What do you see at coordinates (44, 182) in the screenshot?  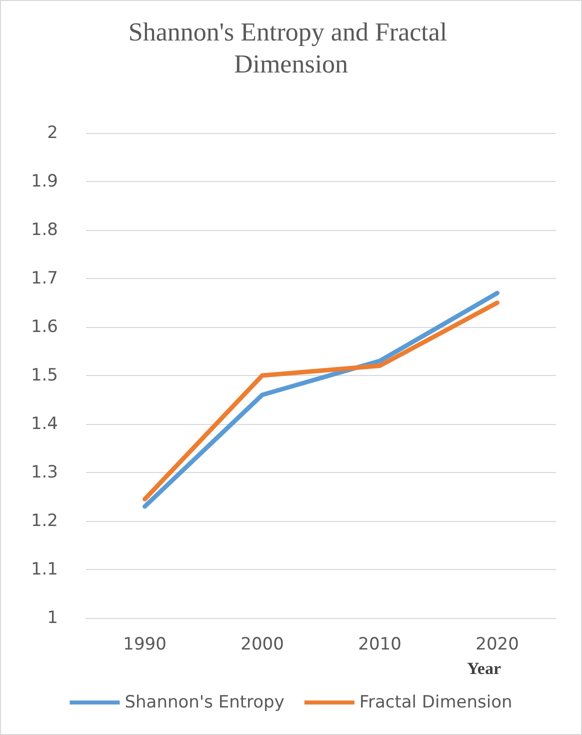 I see `y-tick-label: 1.9` at bounding box center [44, 182].